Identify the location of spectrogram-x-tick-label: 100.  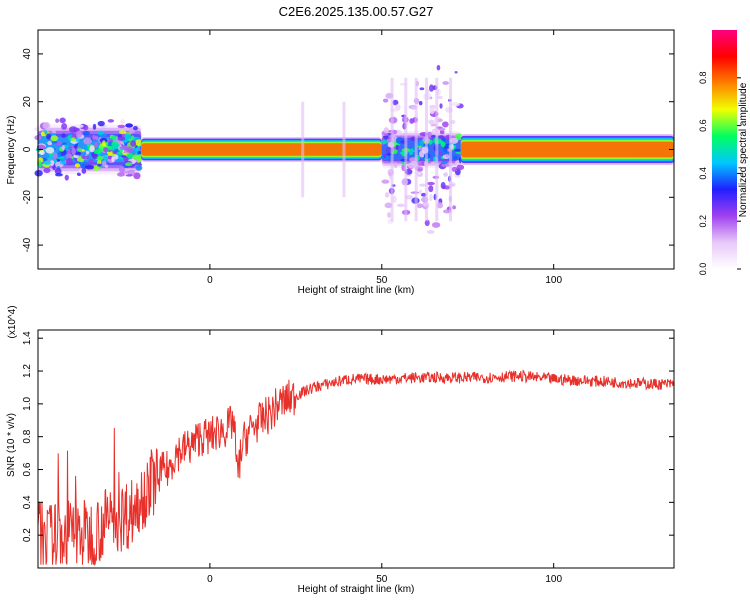
(553, 280).